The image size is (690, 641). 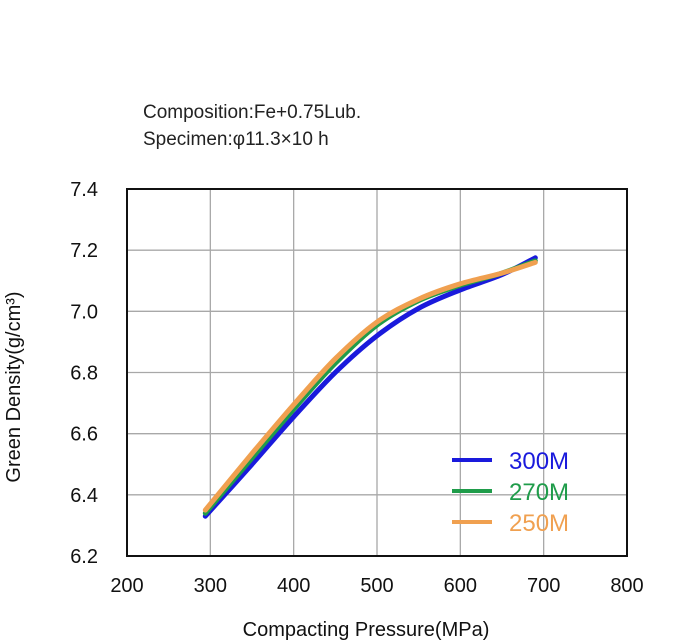 What do you see at coordinates (539, 461) in the screenshot?
I see `legend-label-300m: 300M` at bounding box center [539, 461].